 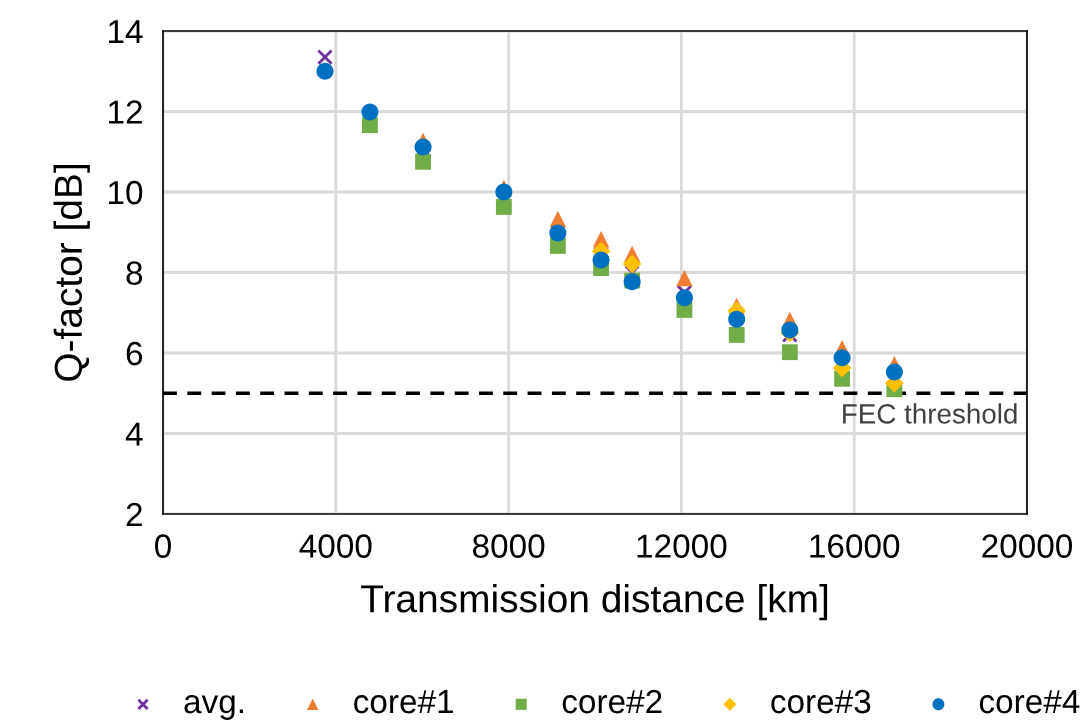 What do you see at coordinates (335, 546) in the screenshot?
I see `x-tick-label: 4000` at bounding box center [335, 546].